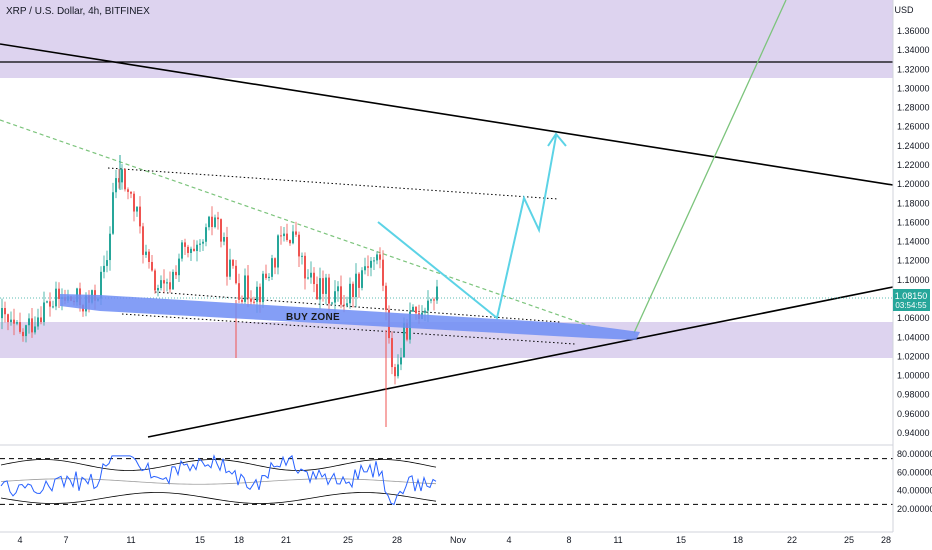 Image resolution: width=932 pixels, height=550 pixels. Describe the element at coordinates (710, 167) in the screenshot. I see `green-projection-line` at that location.